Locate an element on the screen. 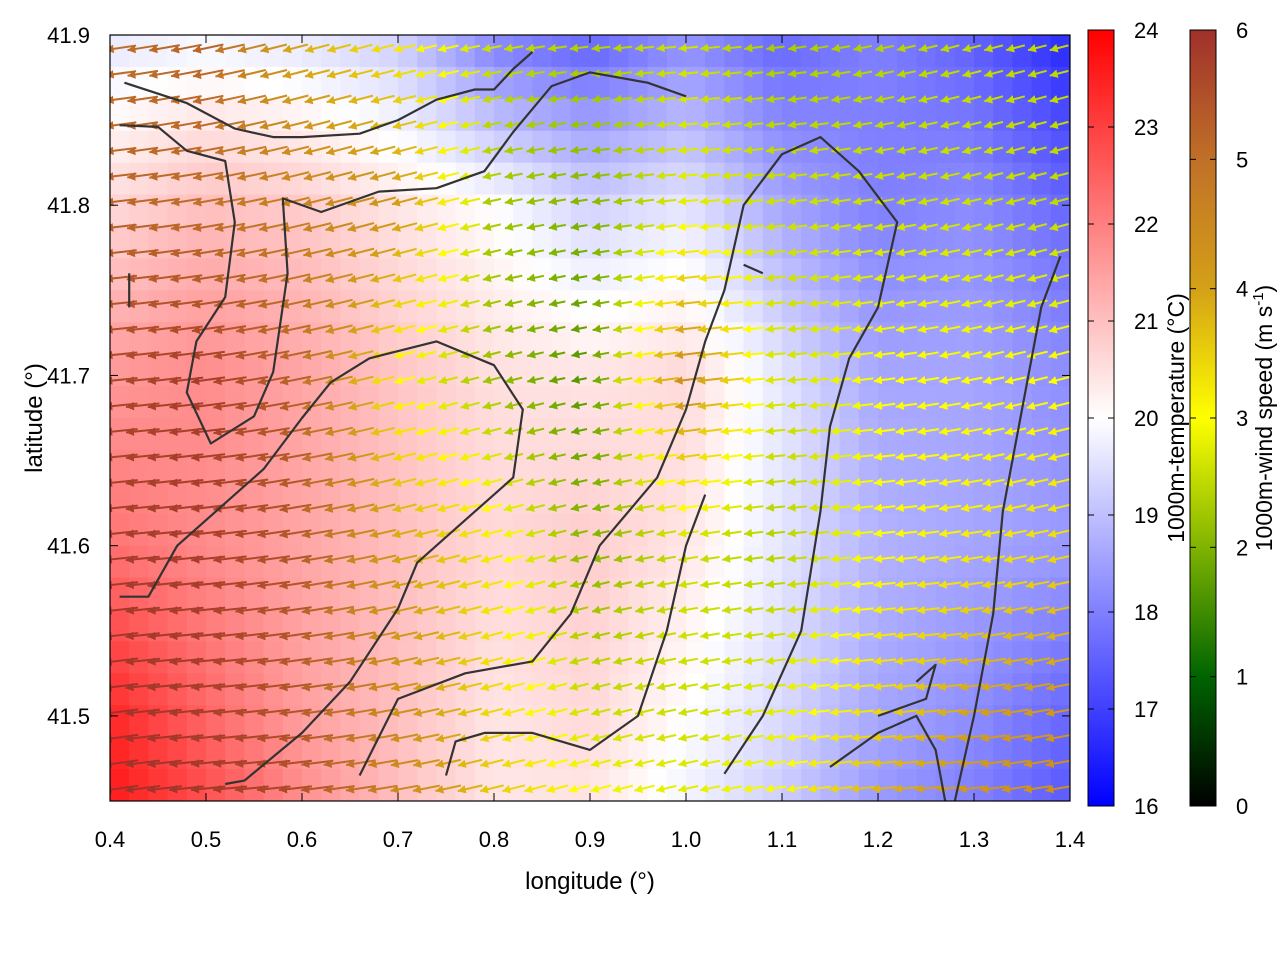 The height and width of the screenshot is (965, 1280). colorbar-tick-label: 17 is located at coordinates (1146, 709).